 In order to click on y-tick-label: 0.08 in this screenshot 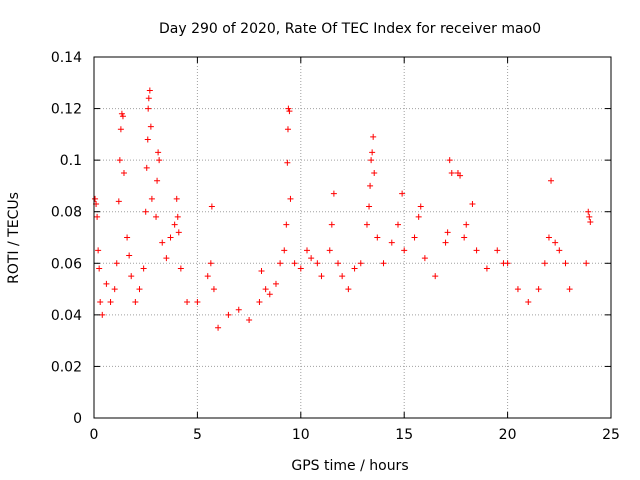, I will do `click(66, 213)`.